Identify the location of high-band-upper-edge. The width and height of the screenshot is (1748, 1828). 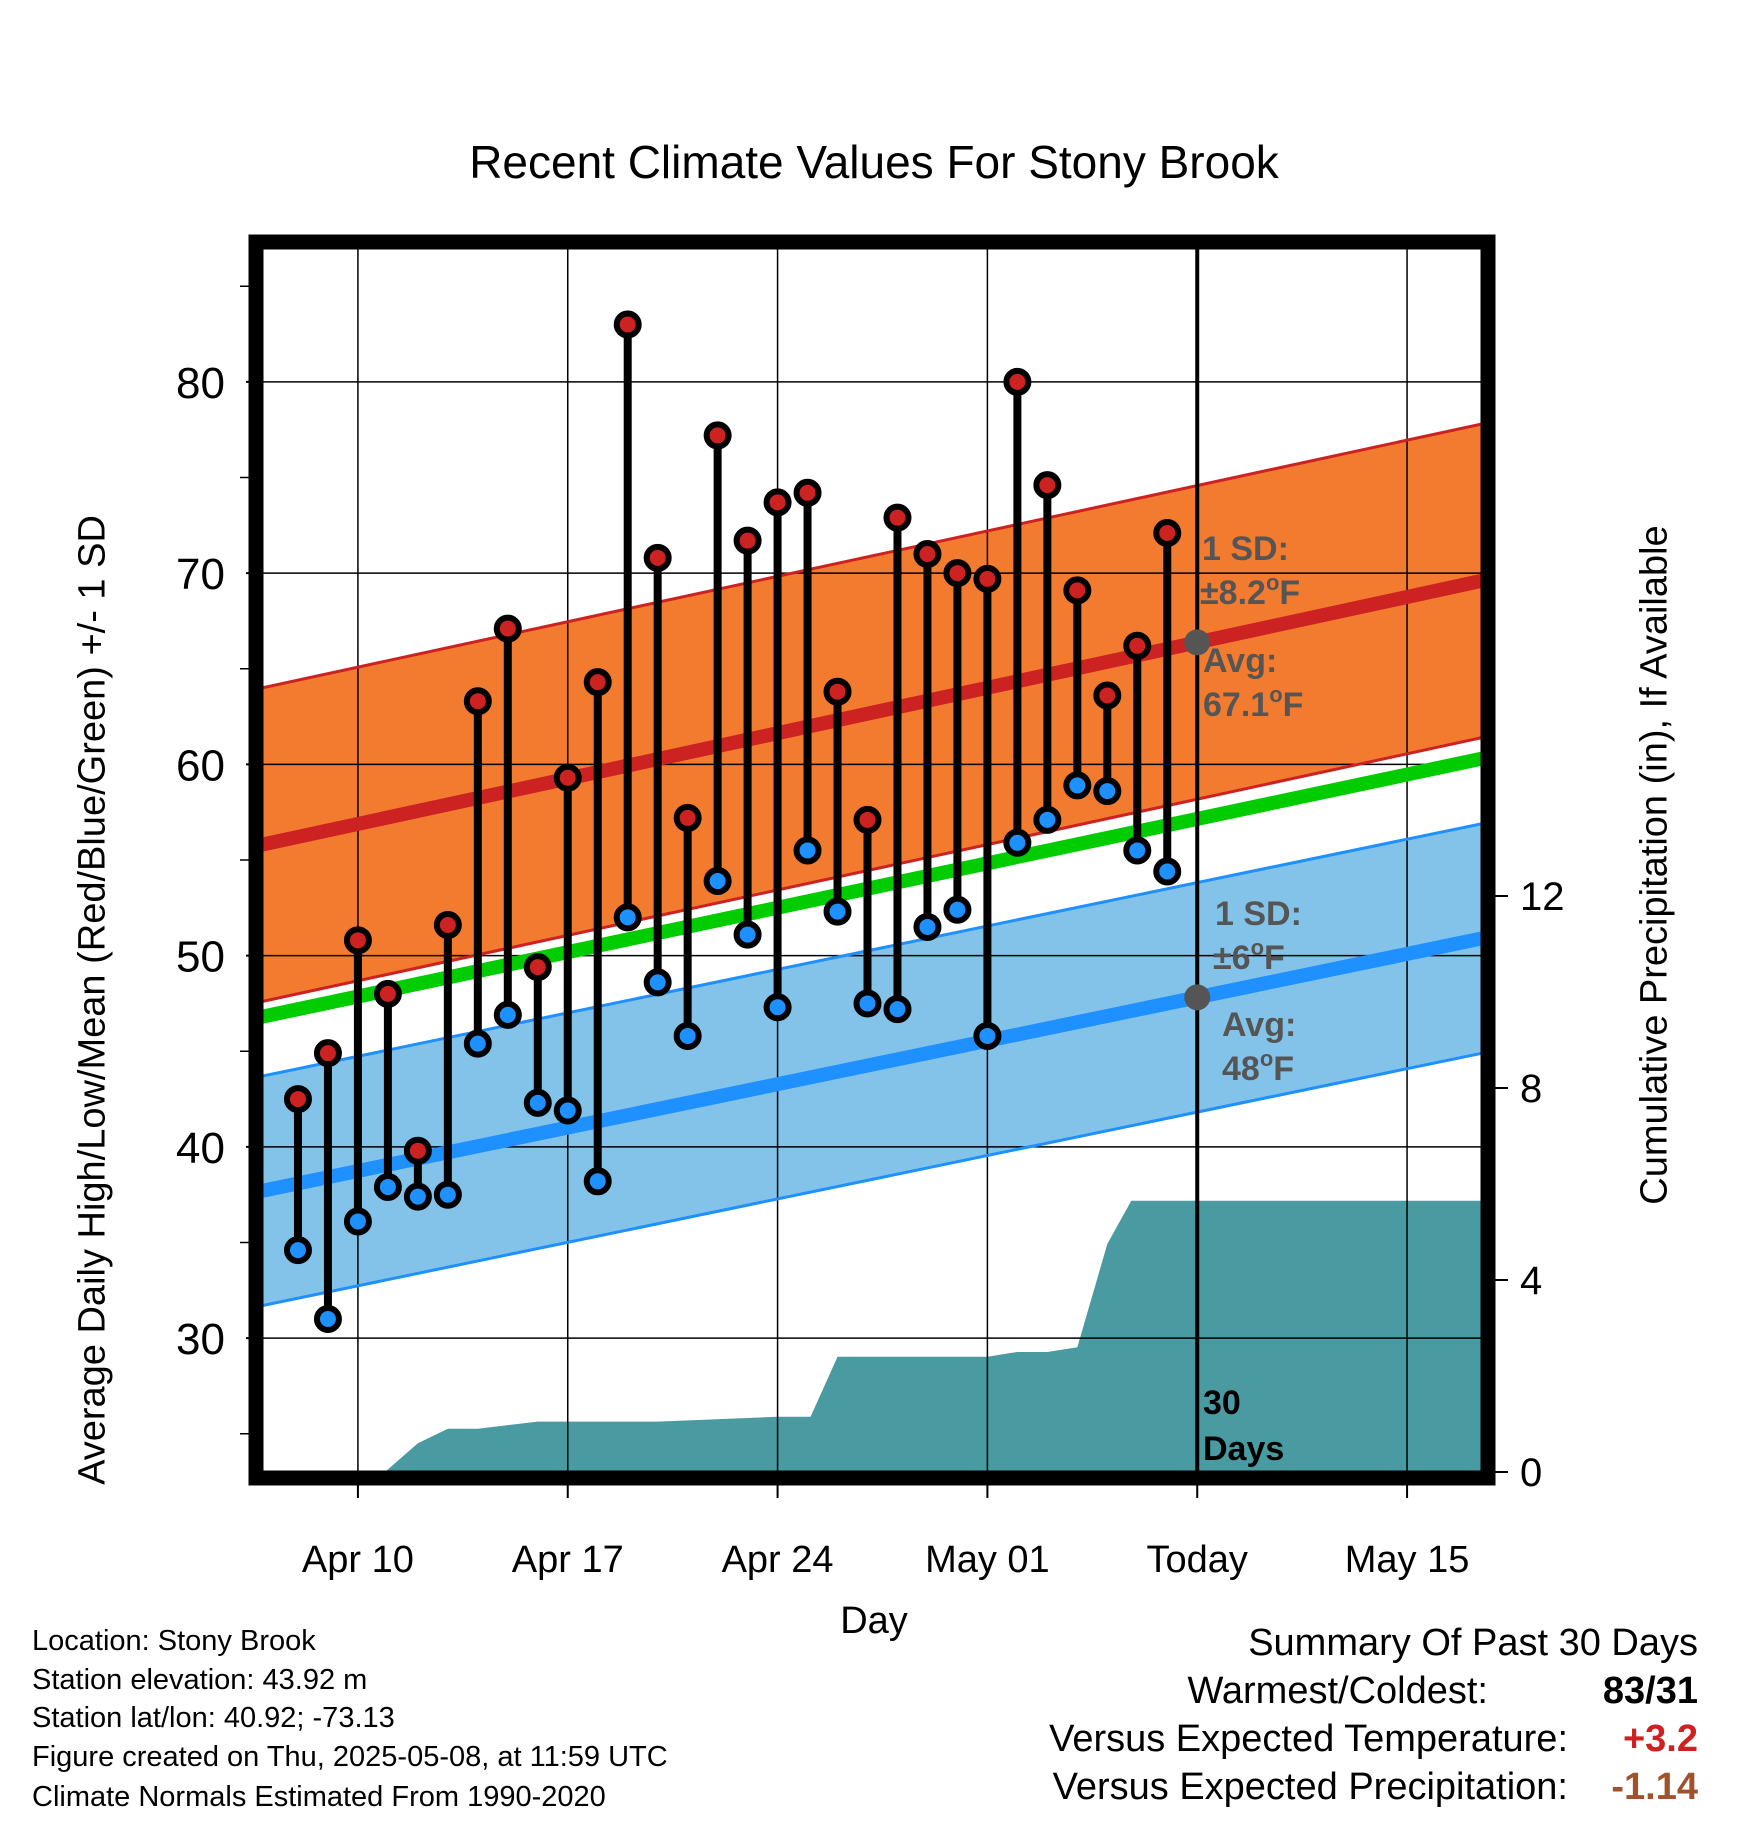
(872, 556).